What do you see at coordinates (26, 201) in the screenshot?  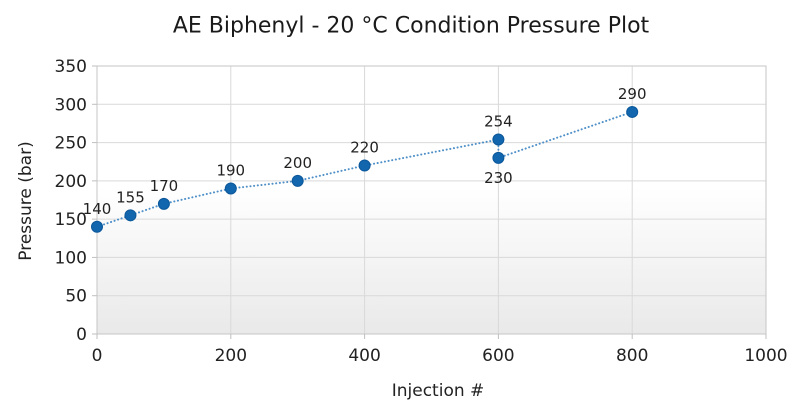 I see `y-axis-title: Pressure (bar)` at bounding box center [26, 201].